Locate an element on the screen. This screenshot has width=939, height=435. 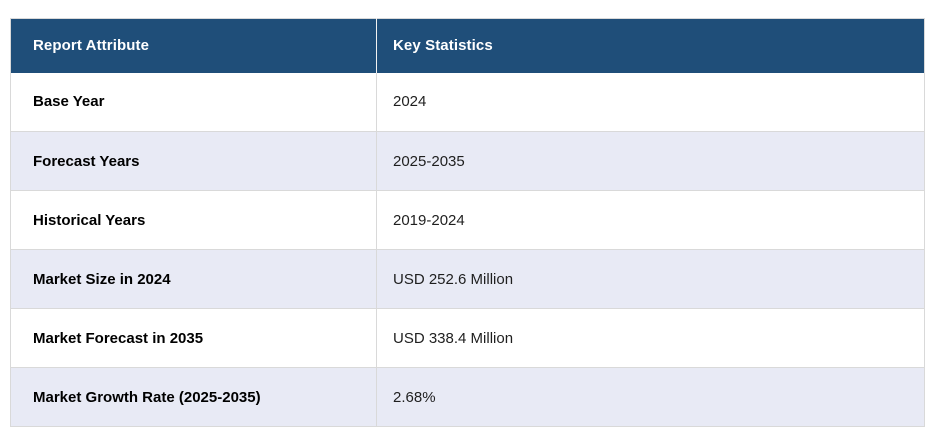
value-cell: USD 338.4 Million is located at coordinates (650, 338).